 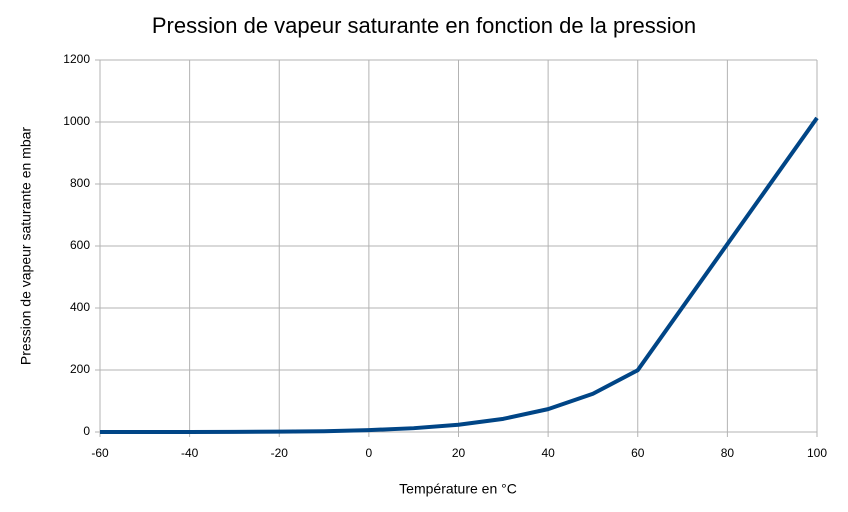 What do you see at coordinates (190, 453) in the screenshot?
I see `x-tick-label: -40` at bounding box center [190, 453].